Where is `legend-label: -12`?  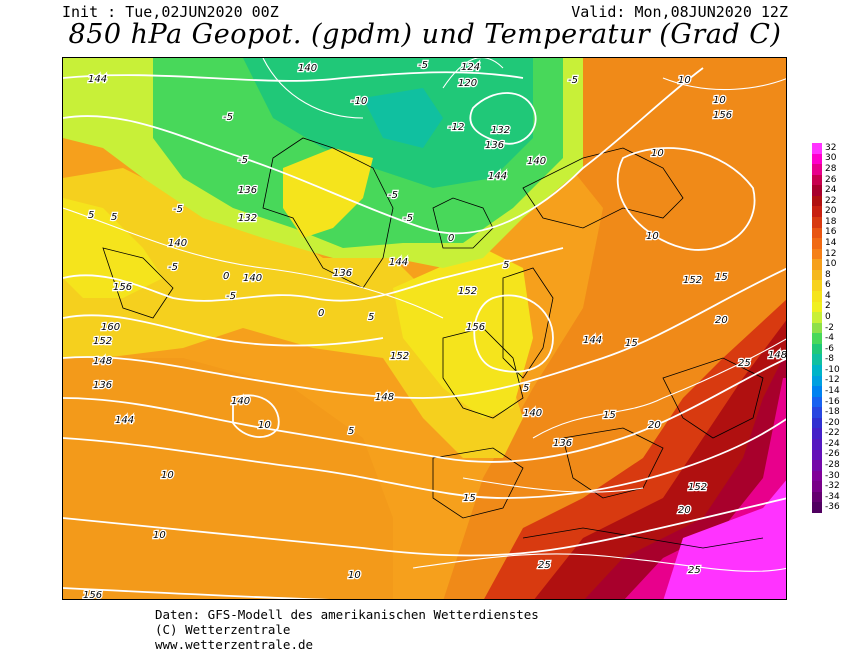
legend-label: -12 is located at coordinates (832, 380).